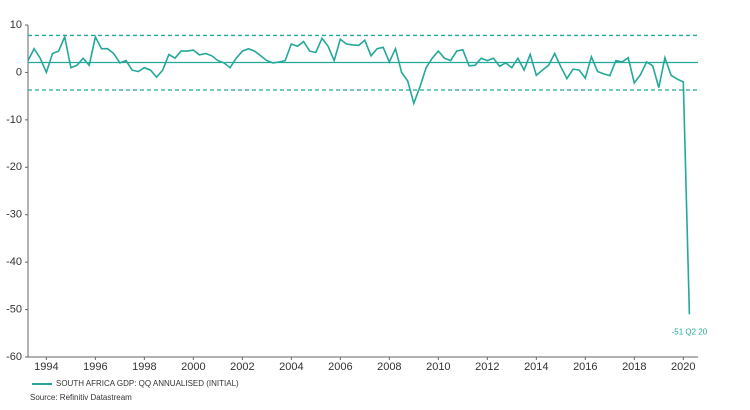 The width and height of the screenshot is (750, 410). I want to click on x-tick-label: 2010, so click(438, 367).